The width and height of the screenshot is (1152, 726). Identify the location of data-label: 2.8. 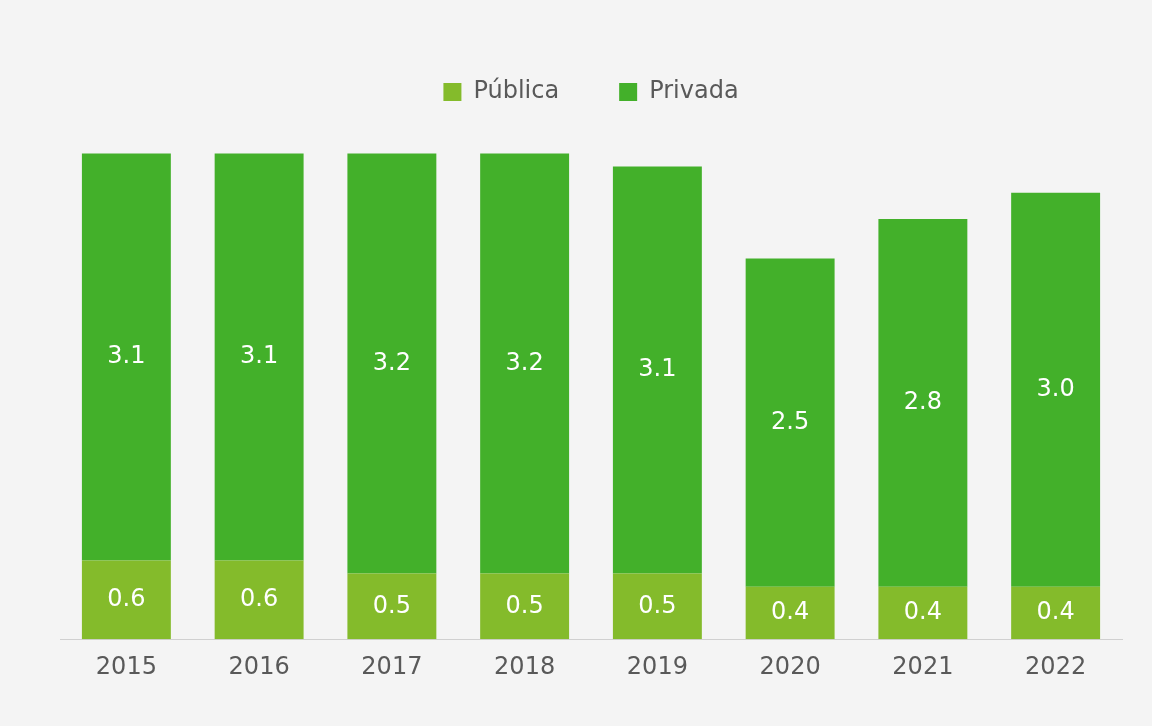
(922, 401).